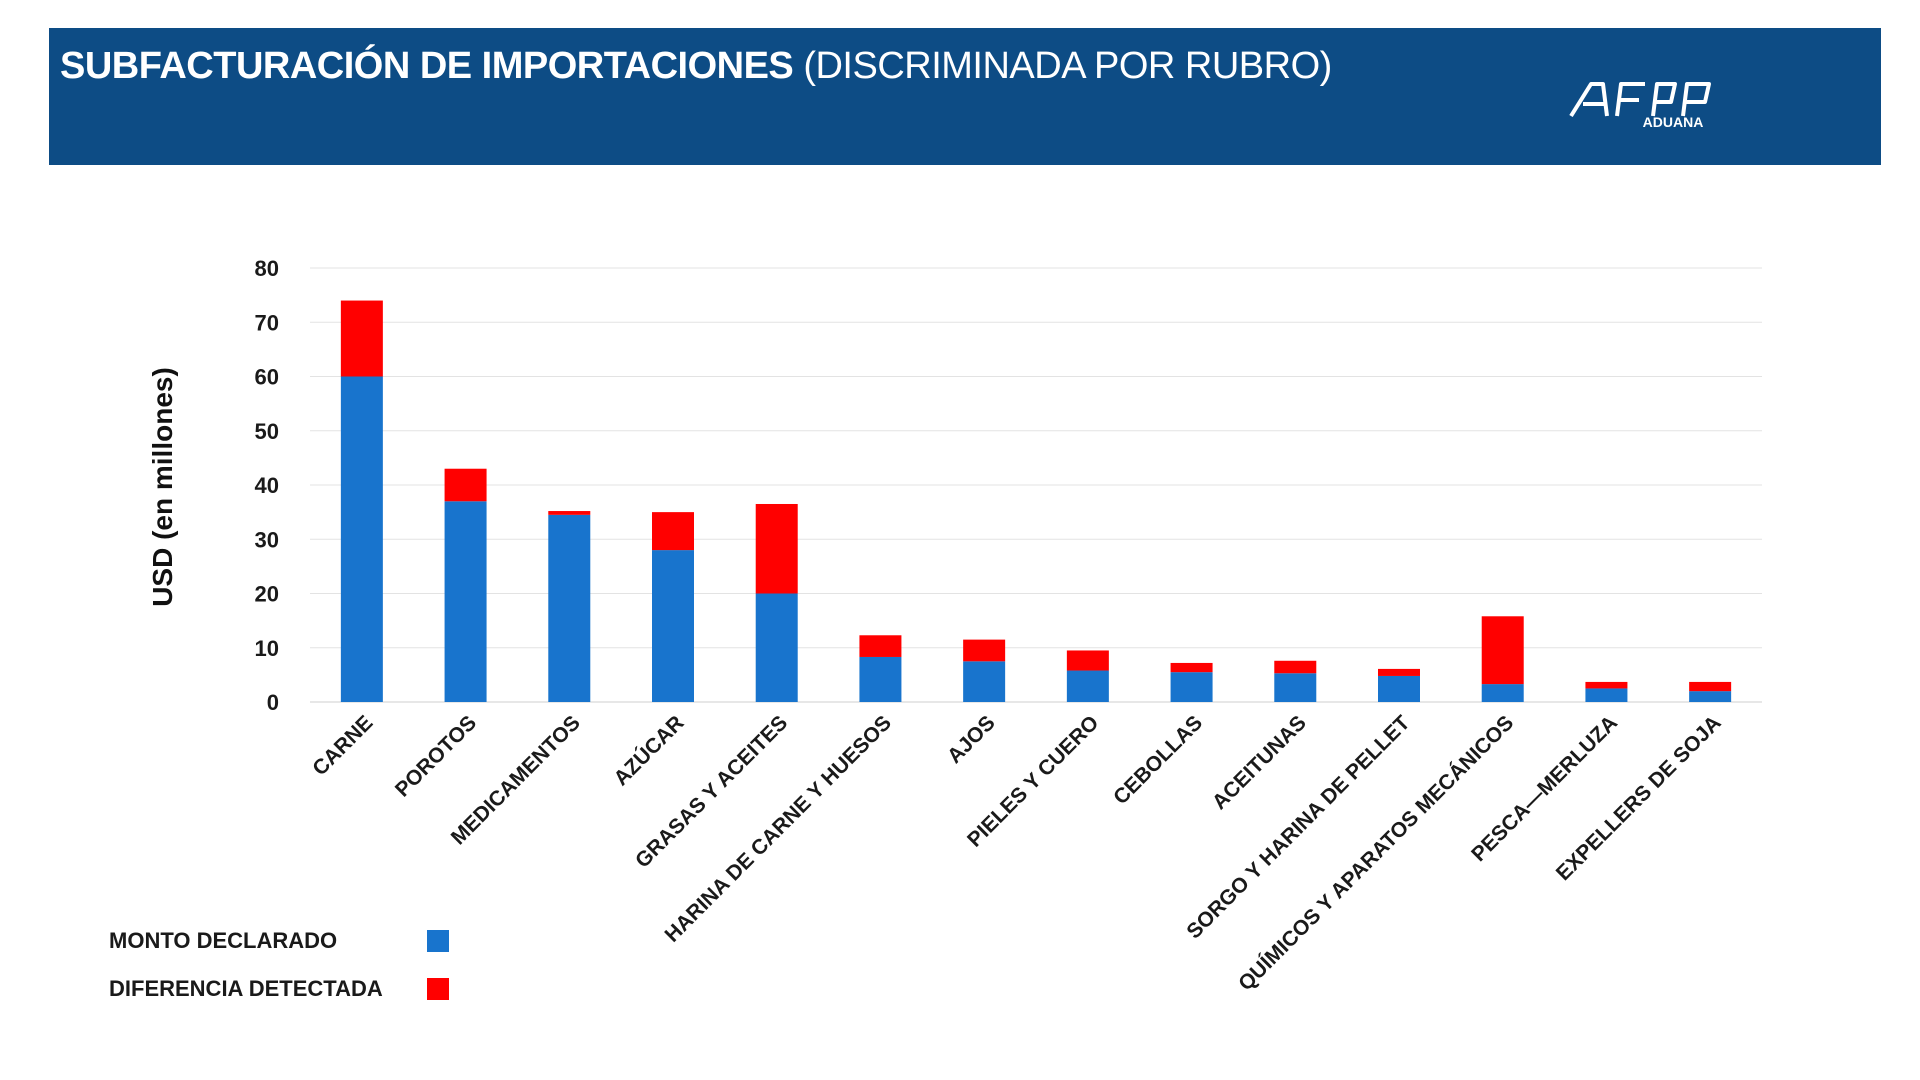  Describe the element at coordinates (1673, 122) in the screenshot. I see `logo-subtext: ADUANA` at that location.